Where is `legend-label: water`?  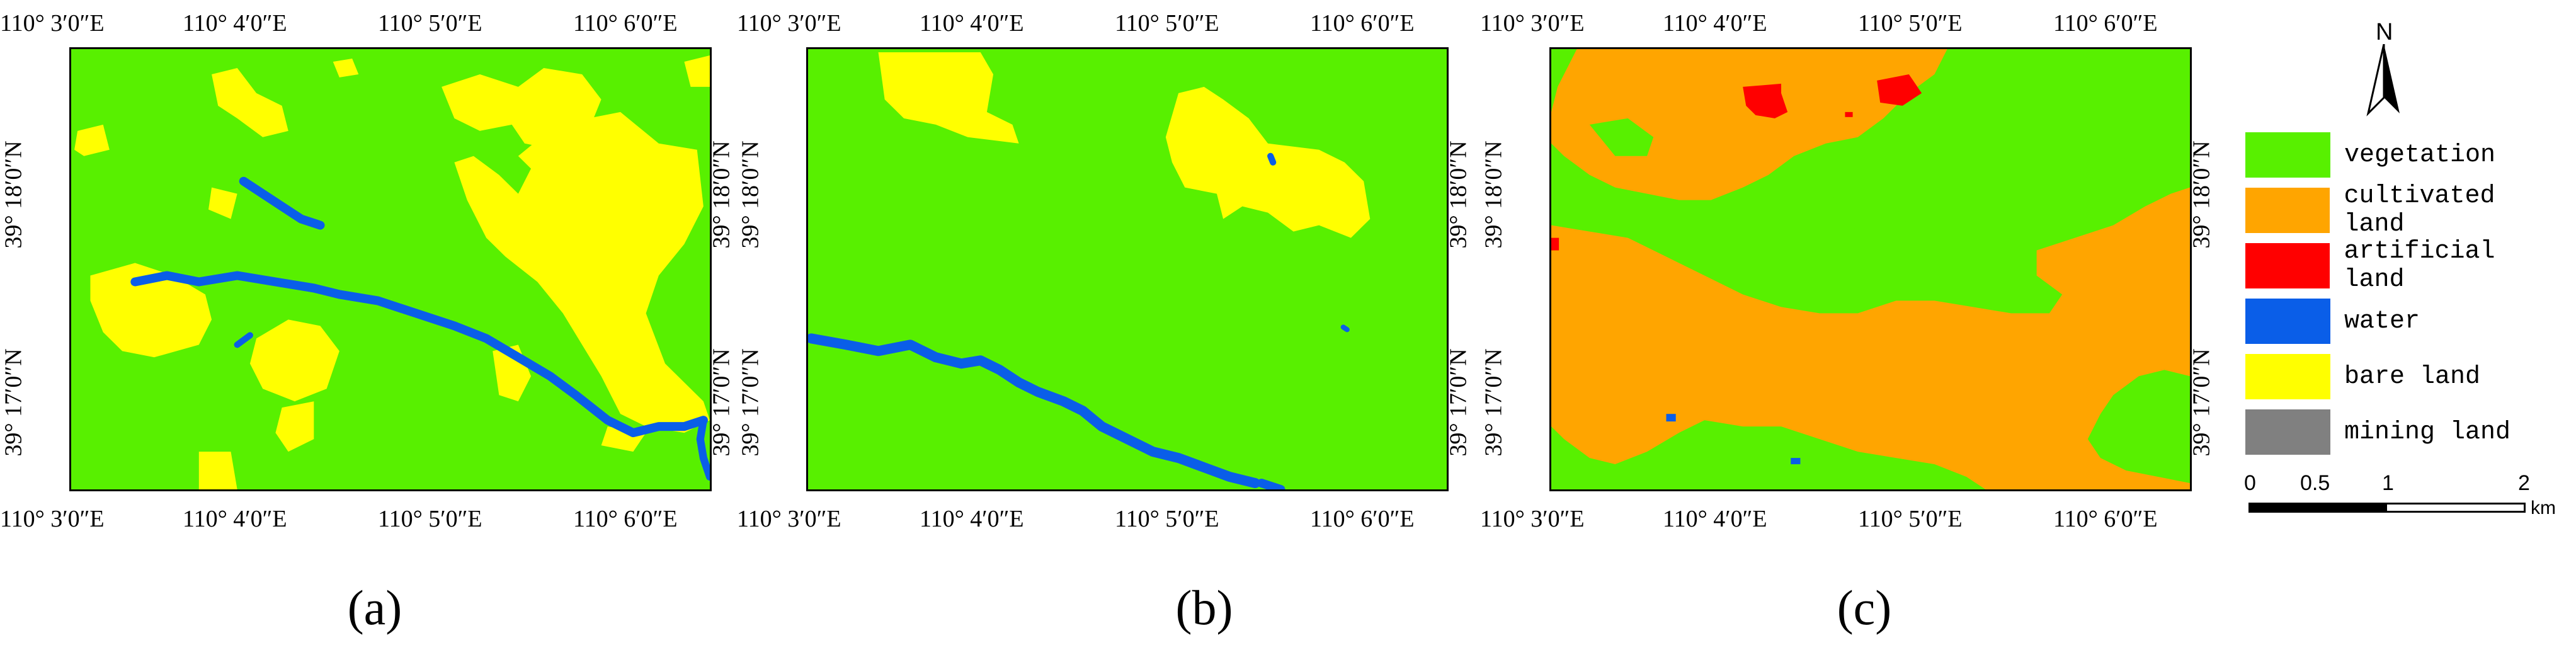
legend-label: water is located at coordinates (2382, 321).